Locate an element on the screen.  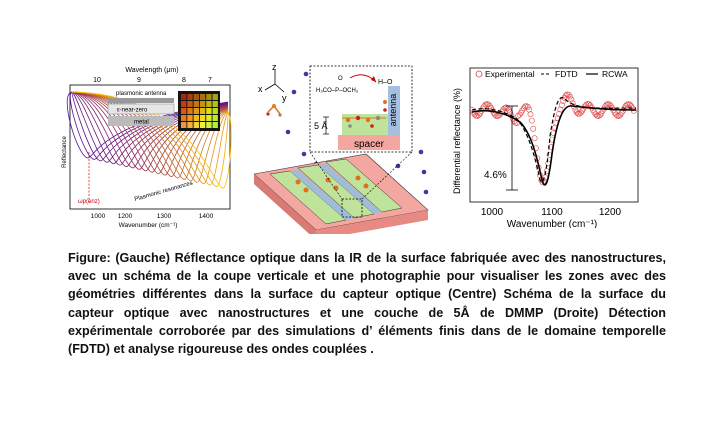
right-x-tick-1000: 1000 is located at coordinates (492, 212).